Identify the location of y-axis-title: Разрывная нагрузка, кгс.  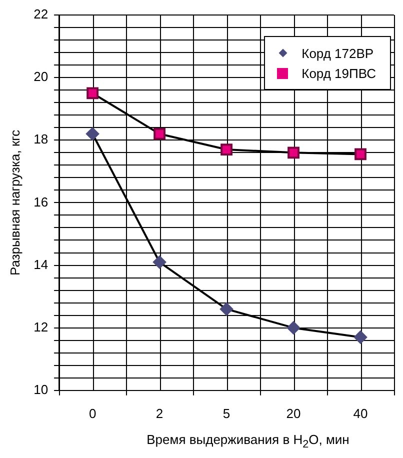
(14, 202).